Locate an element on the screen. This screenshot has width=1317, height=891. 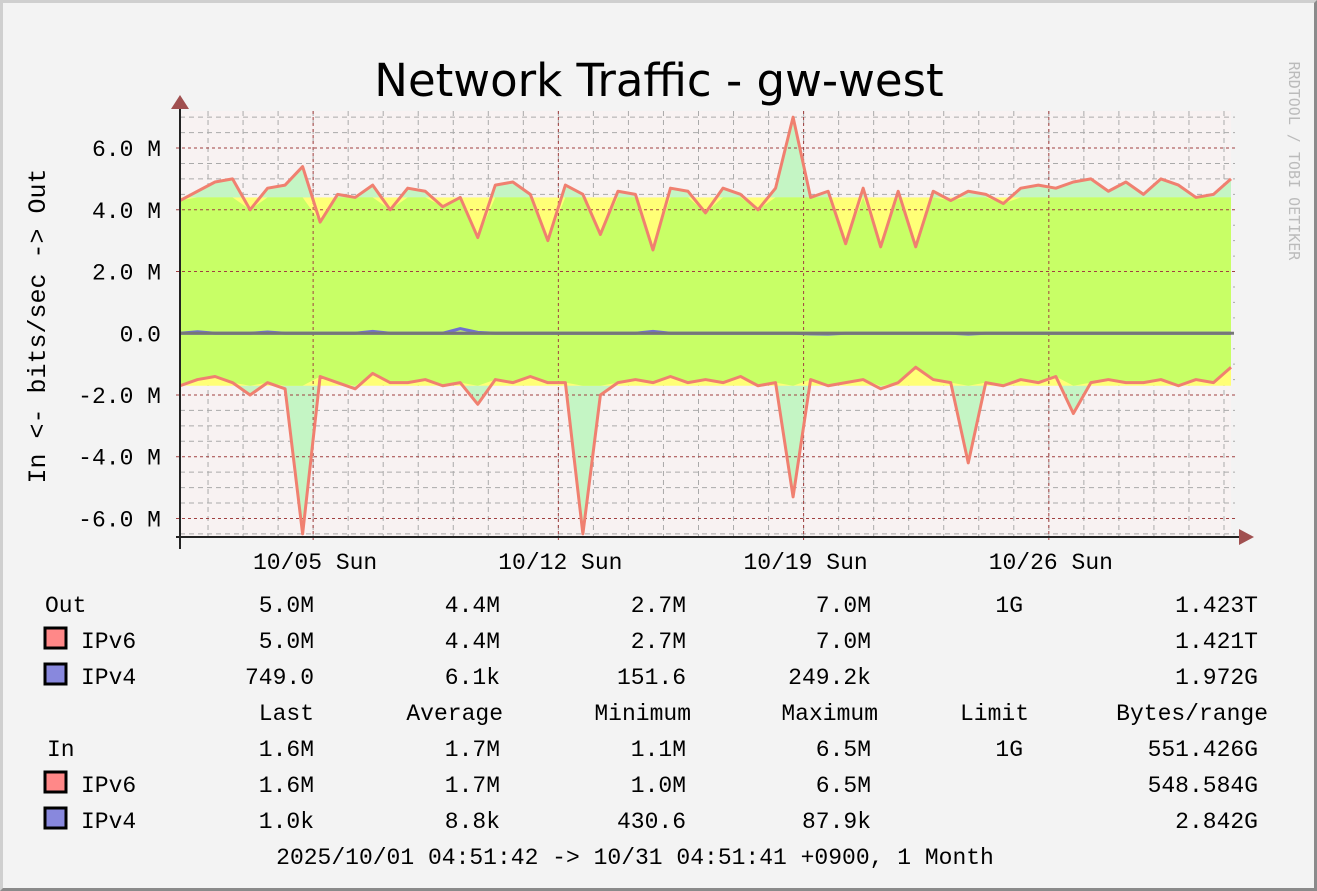
in-ipv6-row-value: 1.6M is located at coordinates (286, 786).